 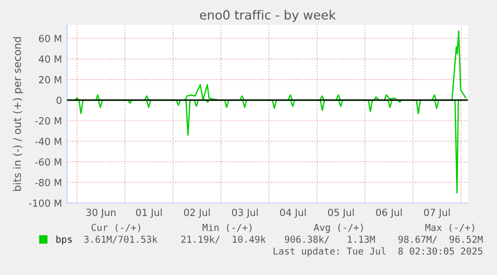 What do you see at coordinates (293, 213) in the screenshot?
I see `x-tick-label: 04 Jul` at bounding box center [293, 213].